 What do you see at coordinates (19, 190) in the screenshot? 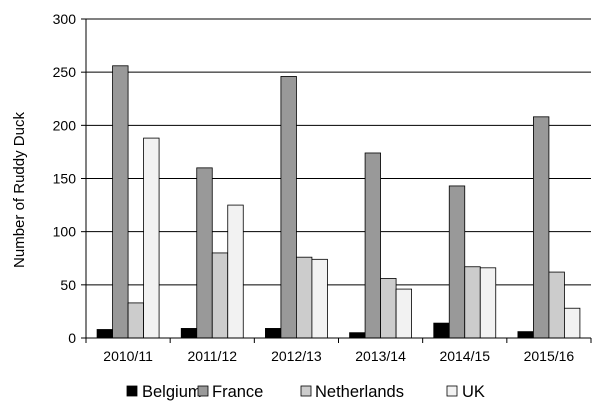
I see `y-axis-label: Number of Ruddy Duck` at bounding box center [19, 190].